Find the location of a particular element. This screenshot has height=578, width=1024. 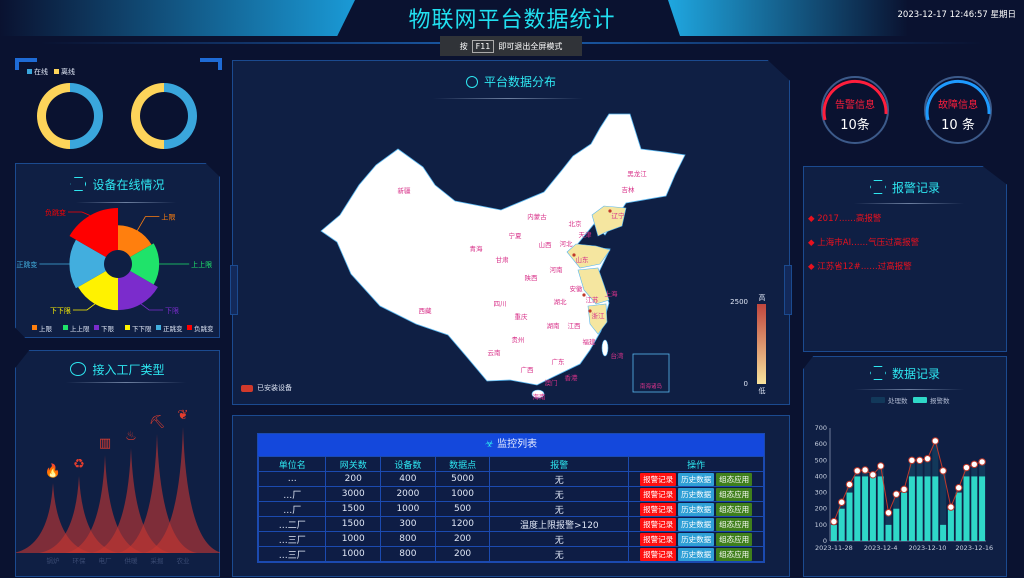

gauge-label: 告警信息 is located at coordinates (855, 104).